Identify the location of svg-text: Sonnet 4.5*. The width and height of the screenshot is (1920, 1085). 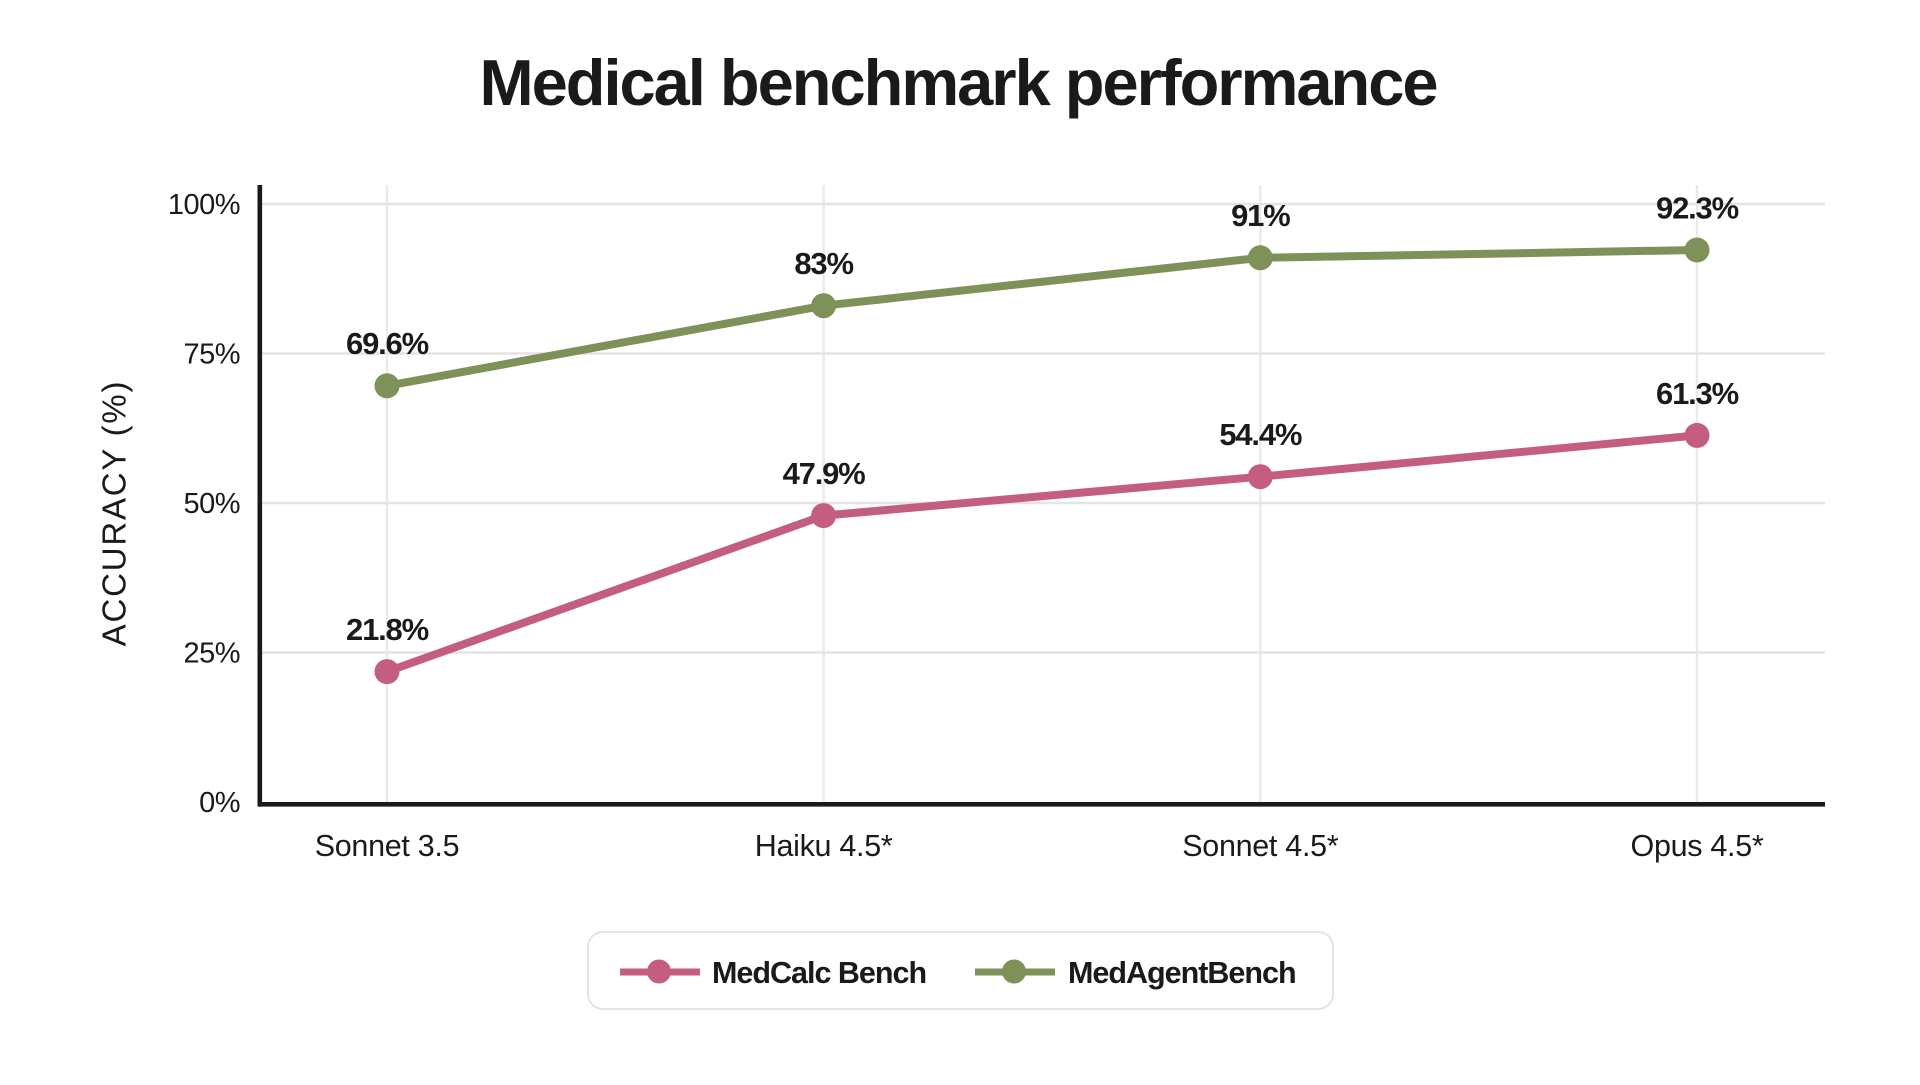
(1260, 846).